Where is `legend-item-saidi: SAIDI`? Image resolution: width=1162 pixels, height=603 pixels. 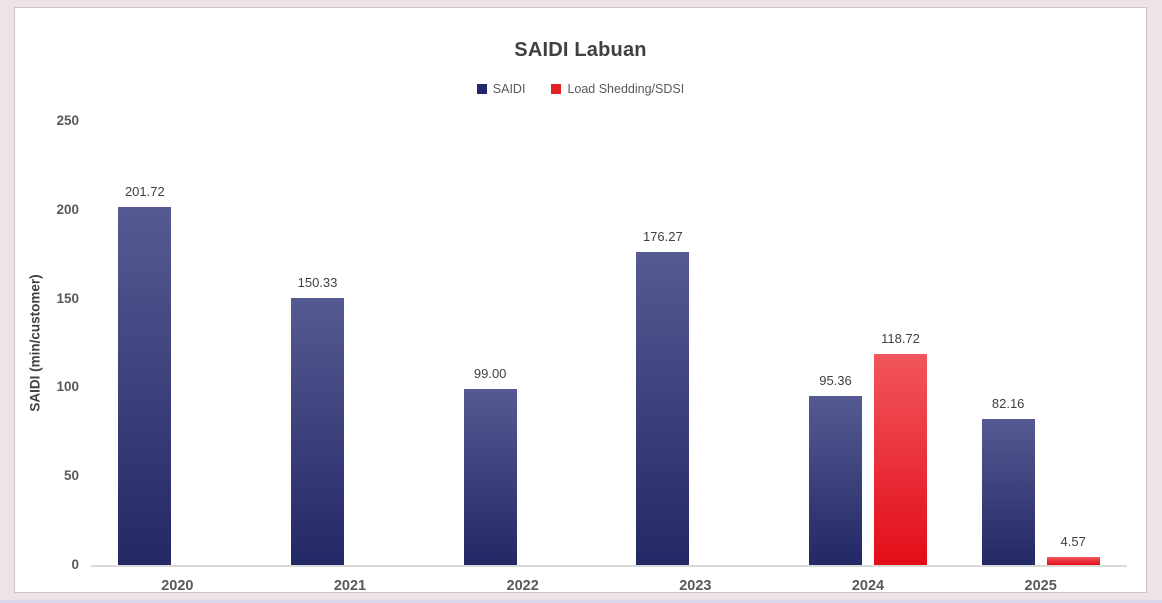 legend-item-saidi: SAIDI is located at coordinates (501, 89).